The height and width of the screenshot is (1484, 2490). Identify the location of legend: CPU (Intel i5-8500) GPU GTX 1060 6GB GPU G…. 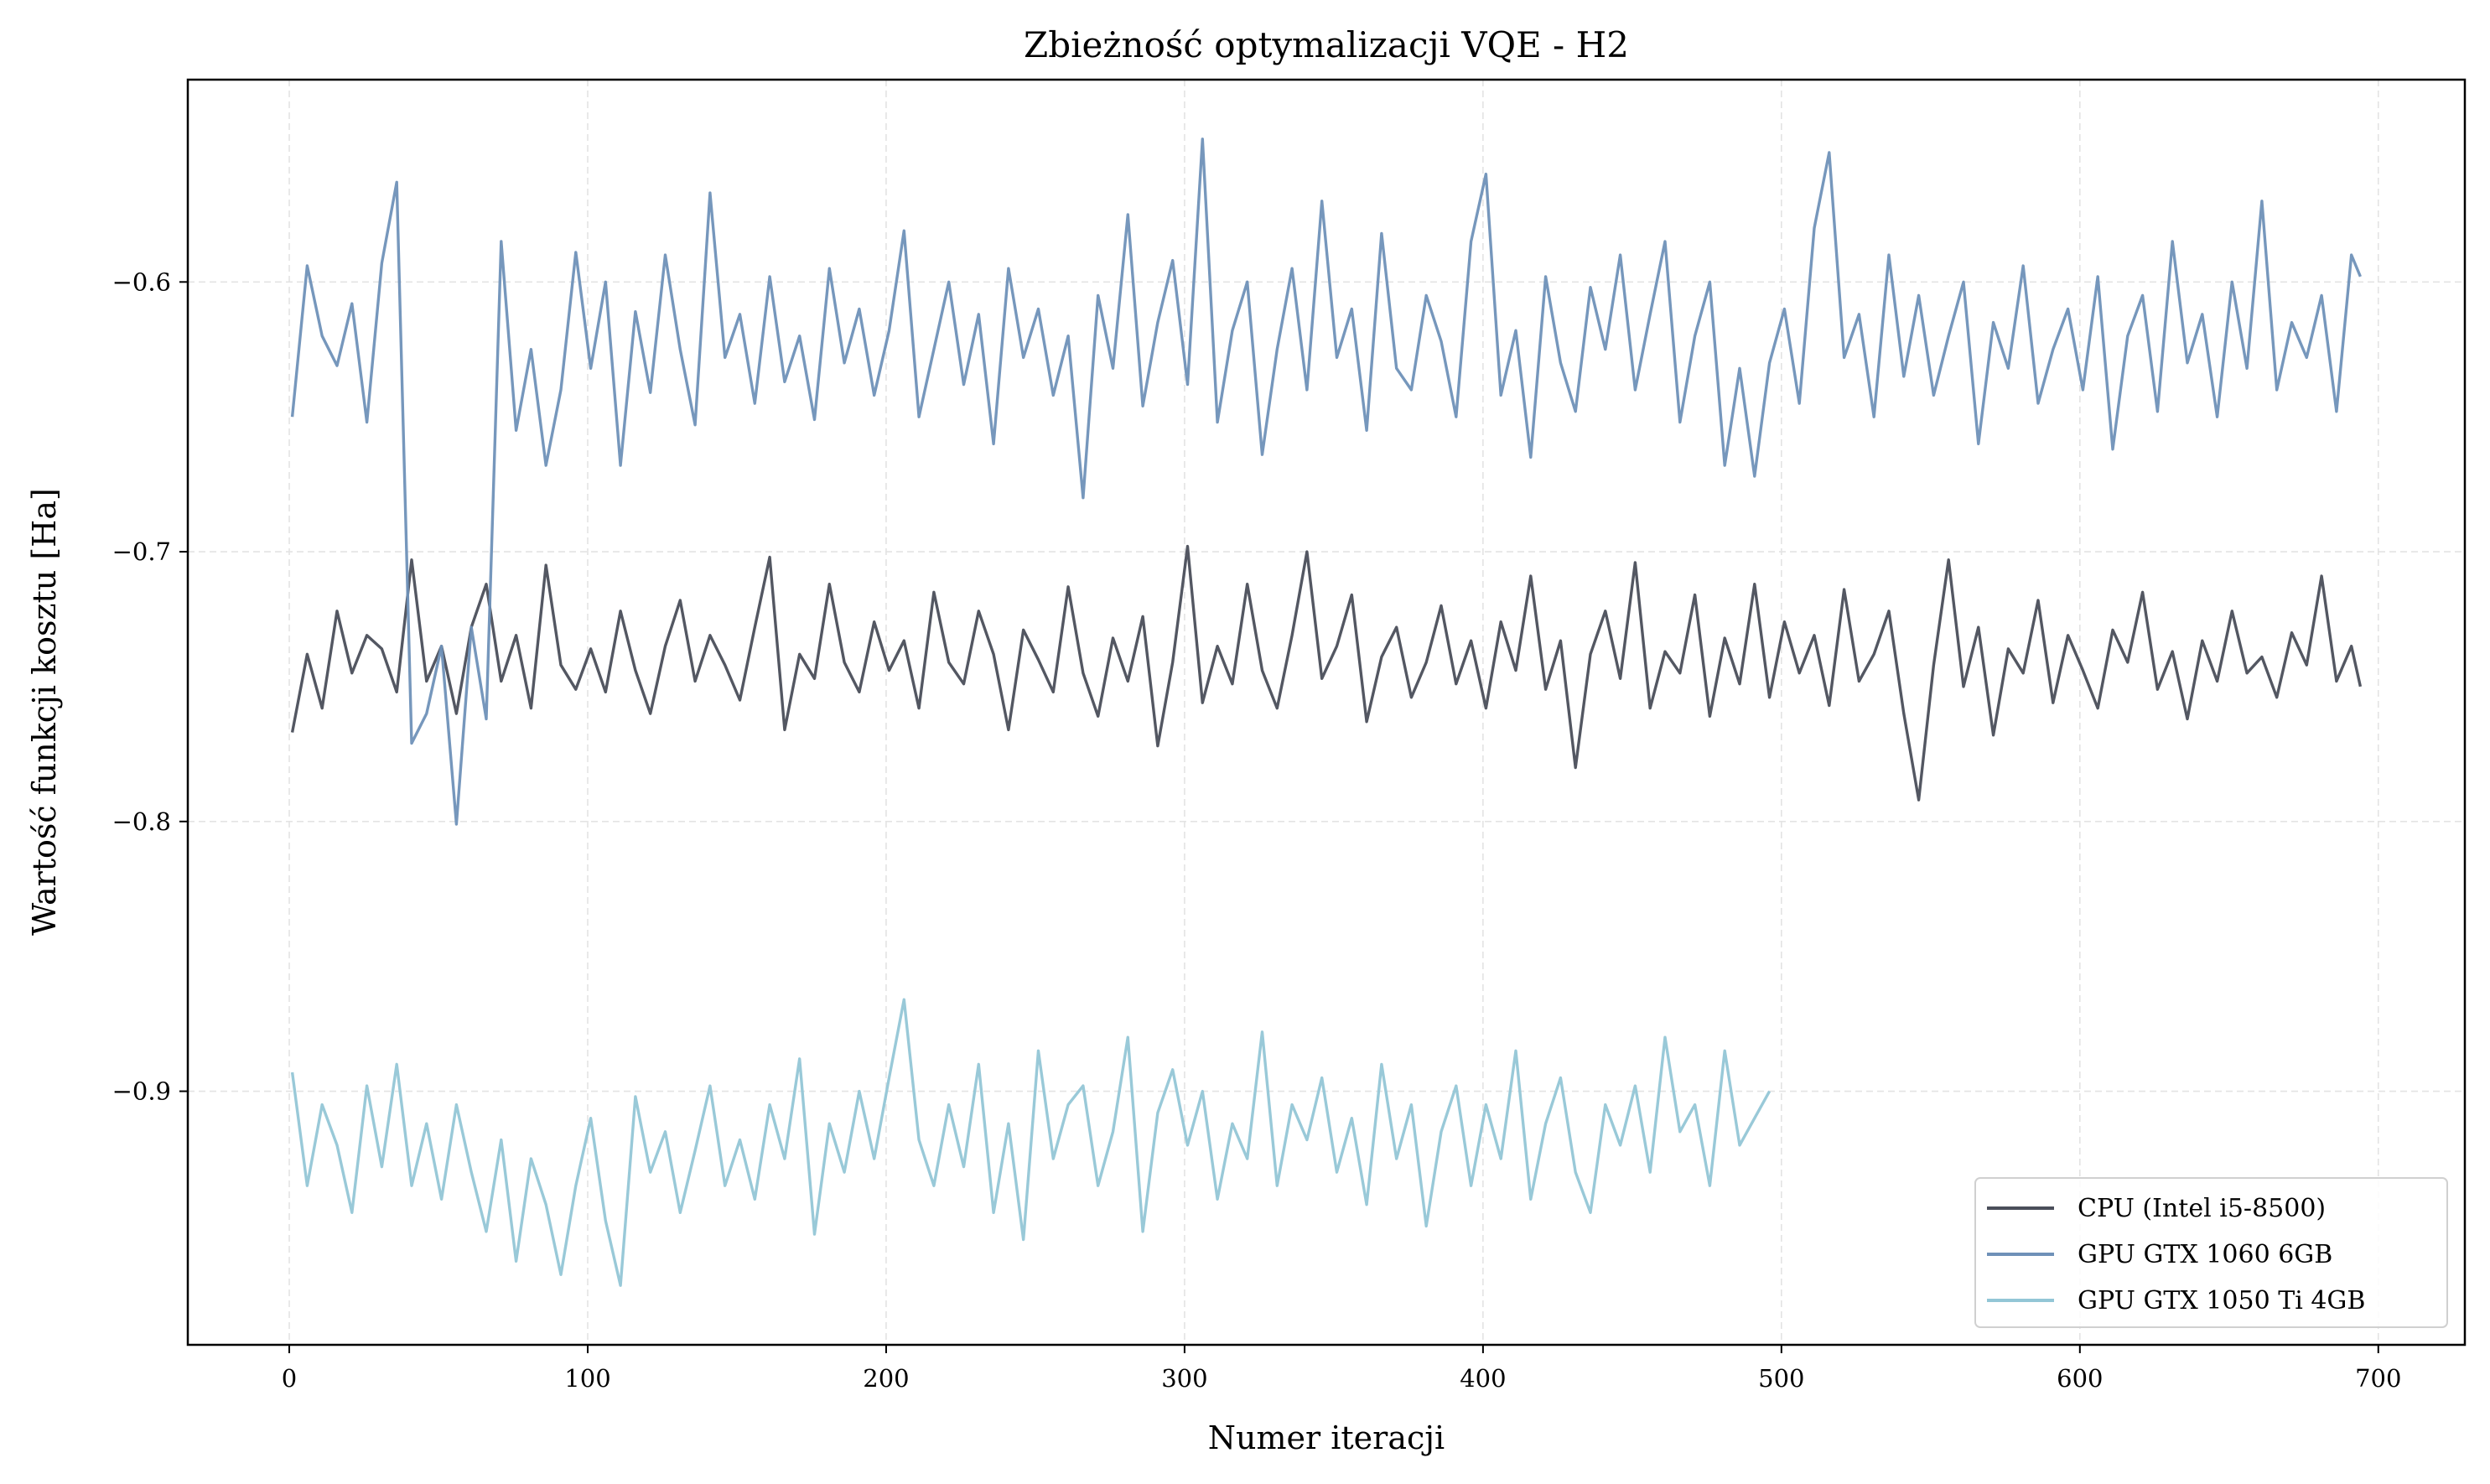
(2211, 1252).